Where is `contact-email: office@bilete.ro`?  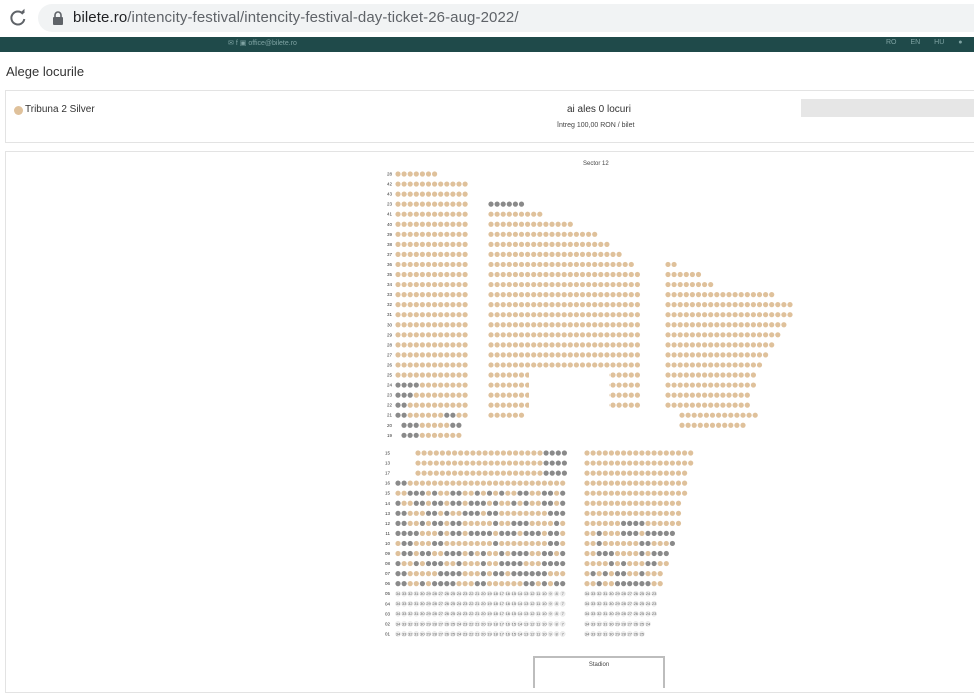 contact-email: office@bilete.ro is located at coordinates (272, 43).